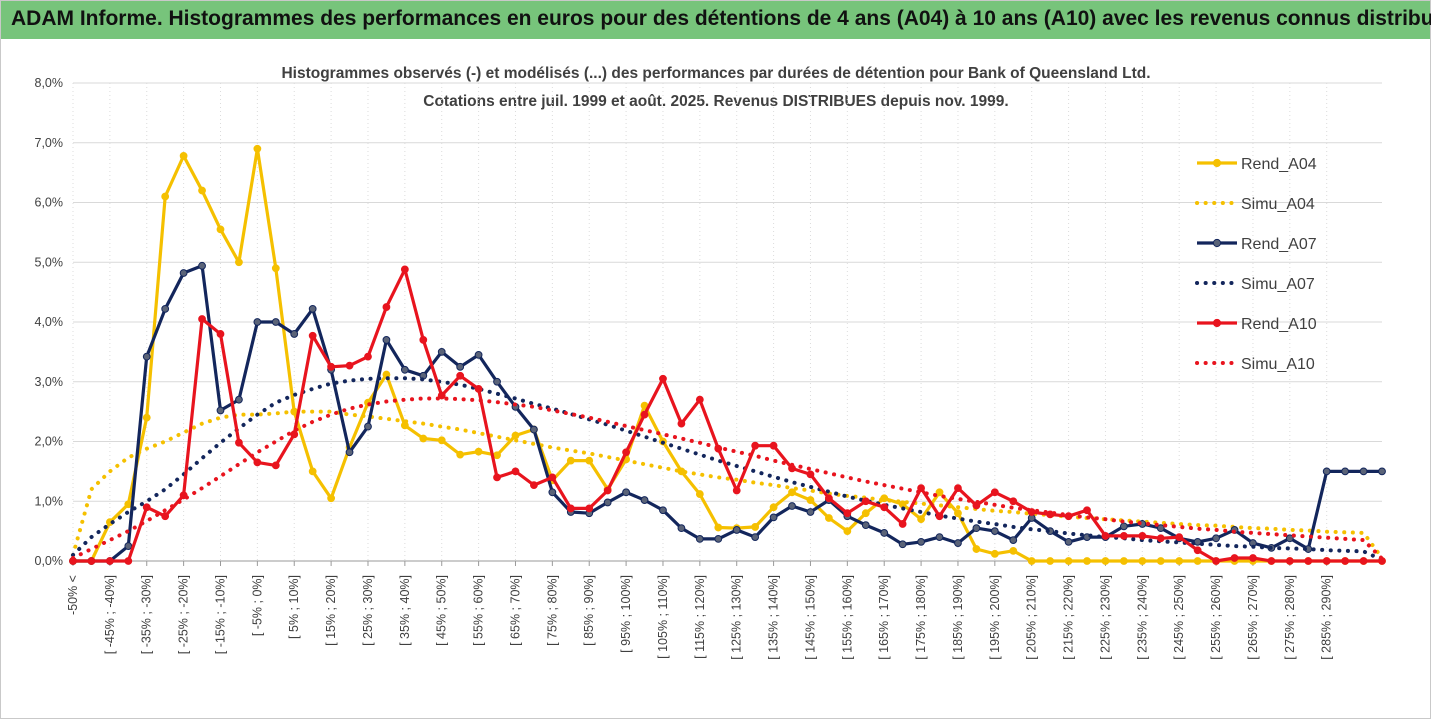 This screenshot has width=1431, height=720. Describe the element at coordinates (1278, 364) in the screenshot. I see `legend-label-simu-a10: Simu_A10` at that location.